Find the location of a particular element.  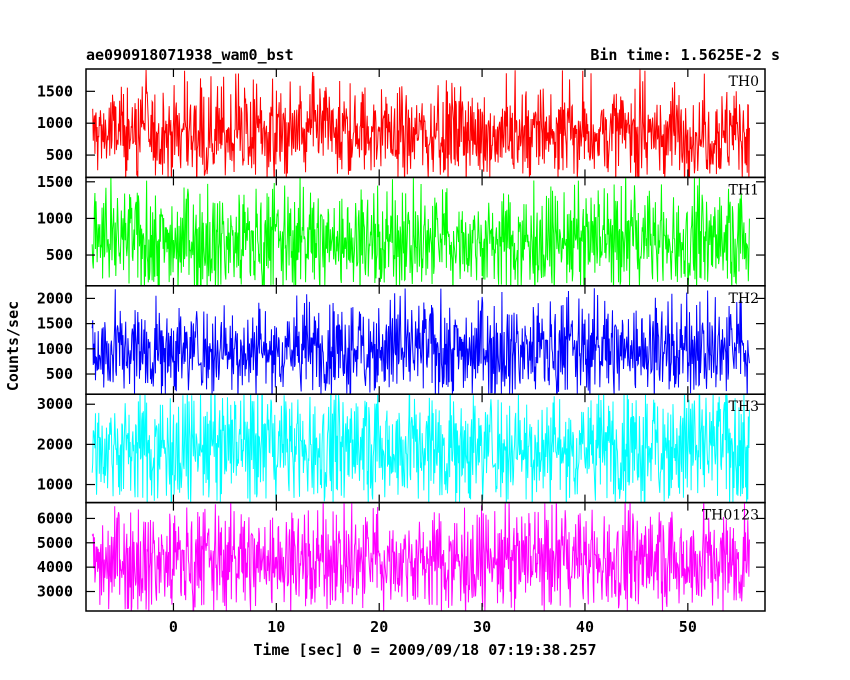

x-axis-label: Time [sec] 0 = 2009/09/18 07:19:38.257 is located at coordinates (424, 650).